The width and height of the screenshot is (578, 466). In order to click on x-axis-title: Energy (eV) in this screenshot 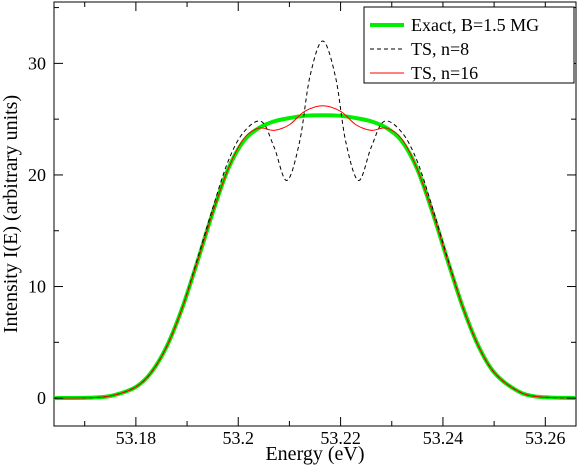, I will do `click(314, 454)`.